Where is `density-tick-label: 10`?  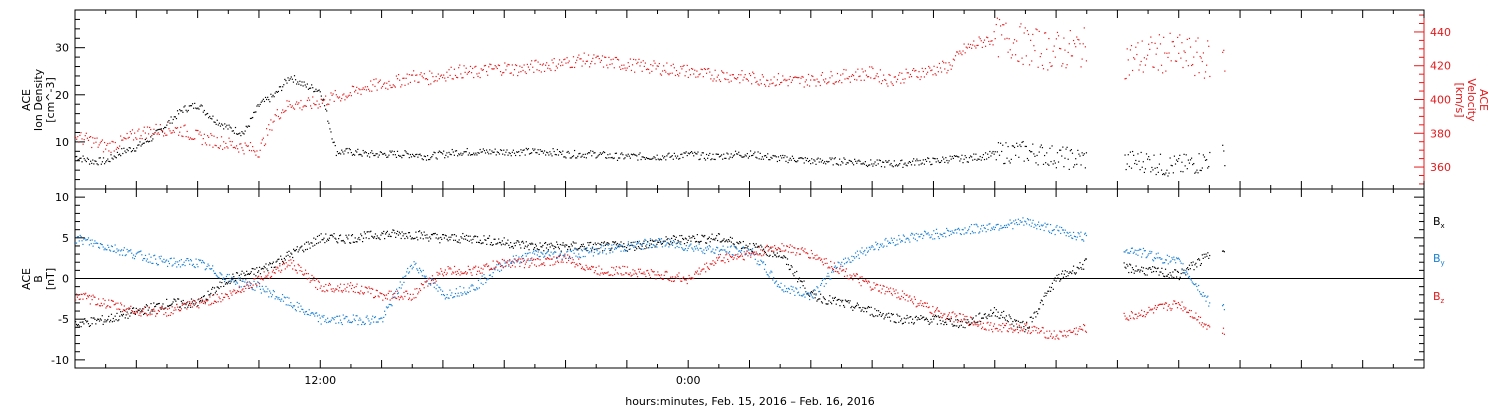
density-tick-label: 10 is located at coordinates (62, 142).